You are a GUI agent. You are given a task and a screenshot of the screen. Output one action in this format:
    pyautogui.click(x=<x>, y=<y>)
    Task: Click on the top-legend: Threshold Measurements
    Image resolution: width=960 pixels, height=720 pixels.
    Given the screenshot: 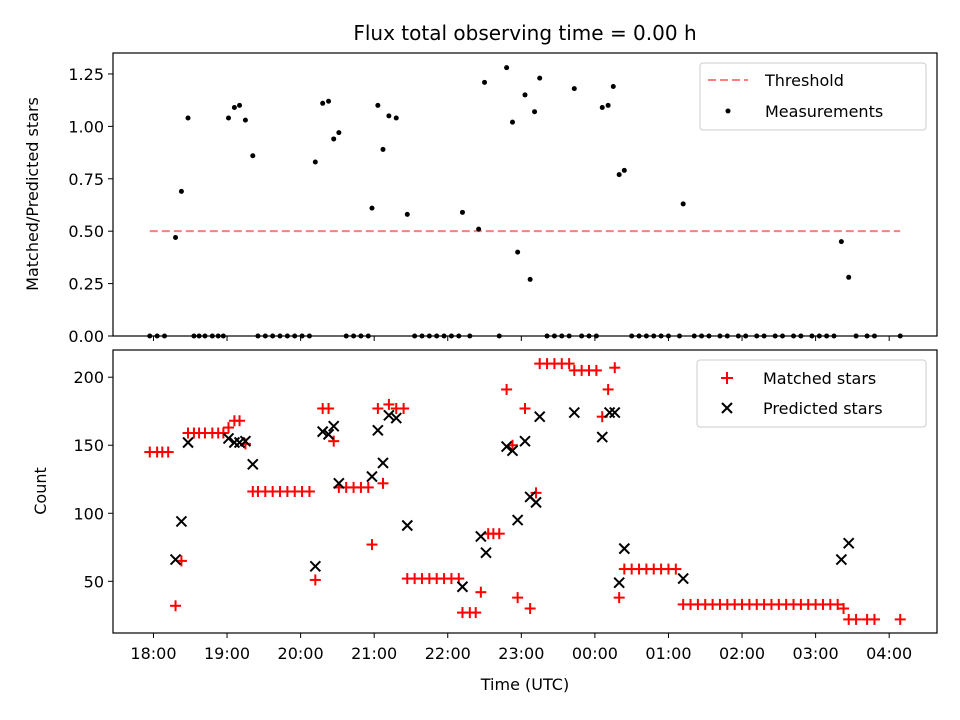 What is the action you would take?
    pyautogui.click(x=813, y=96)
    